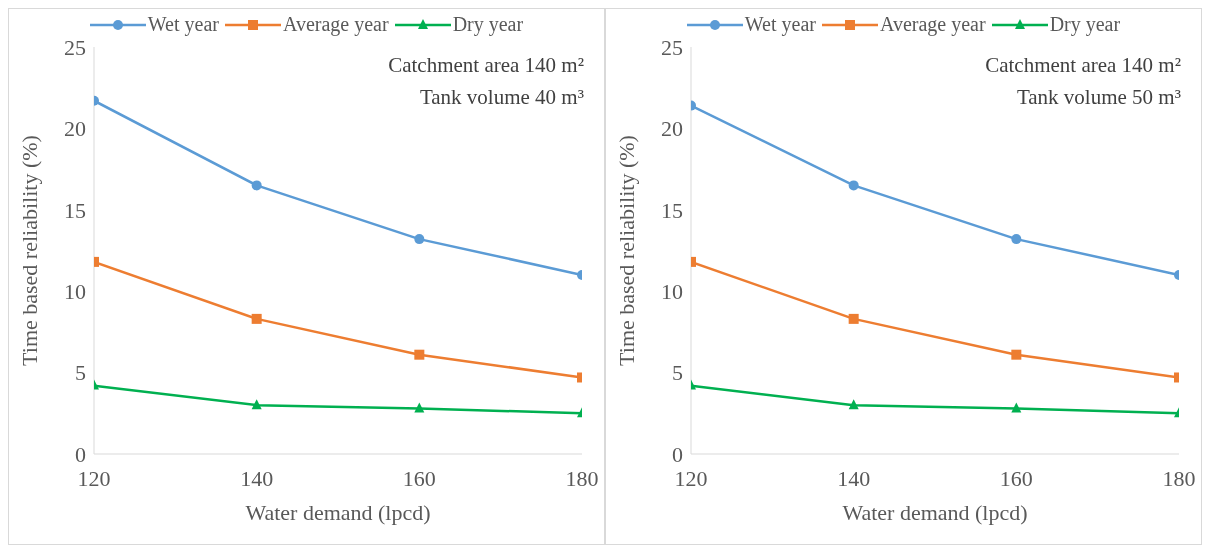 This screenshot has height=547, width=1205. I want to click on annotation: Tank volume 40 m³, so click(501, 97).